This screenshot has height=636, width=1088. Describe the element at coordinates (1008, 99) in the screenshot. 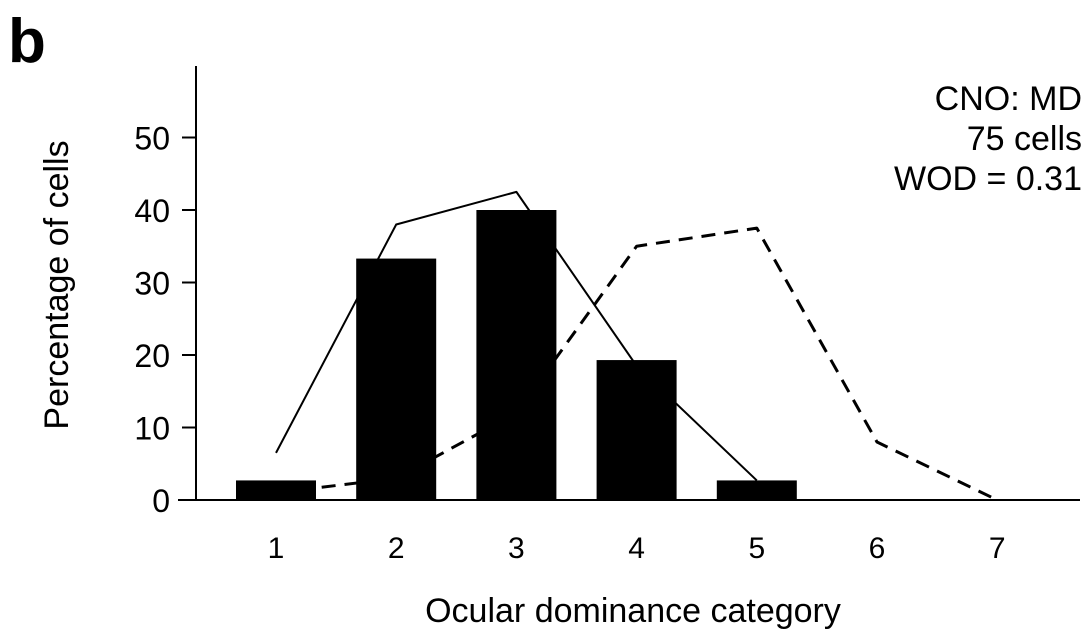

I see `annotation-condition: CNO: MD` at that location.